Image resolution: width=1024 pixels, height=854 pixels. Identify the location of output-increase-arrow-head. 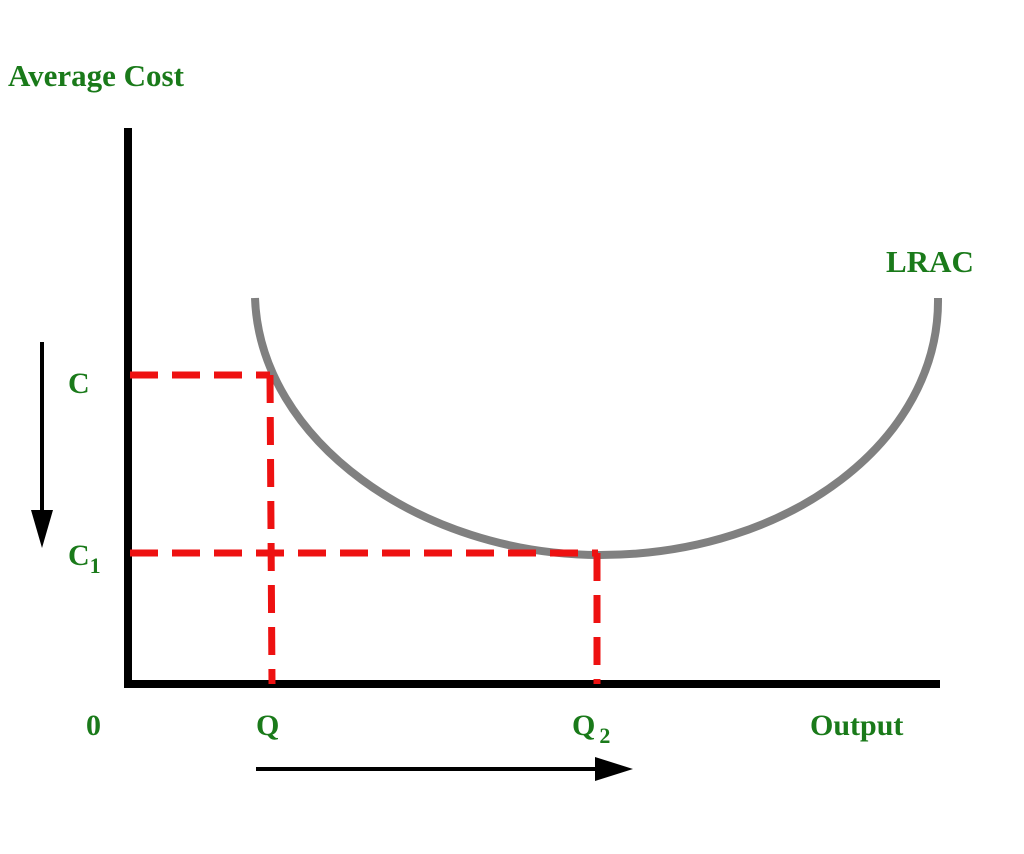
(614, 769).